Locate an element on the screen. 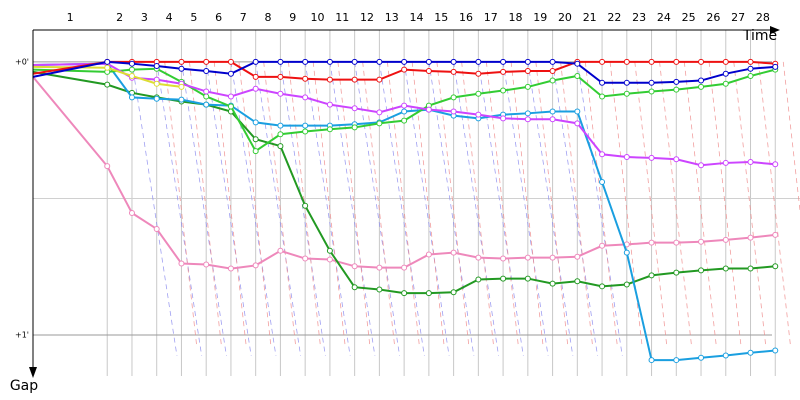  lap-label: 7 is located at coordinates (243, 17).